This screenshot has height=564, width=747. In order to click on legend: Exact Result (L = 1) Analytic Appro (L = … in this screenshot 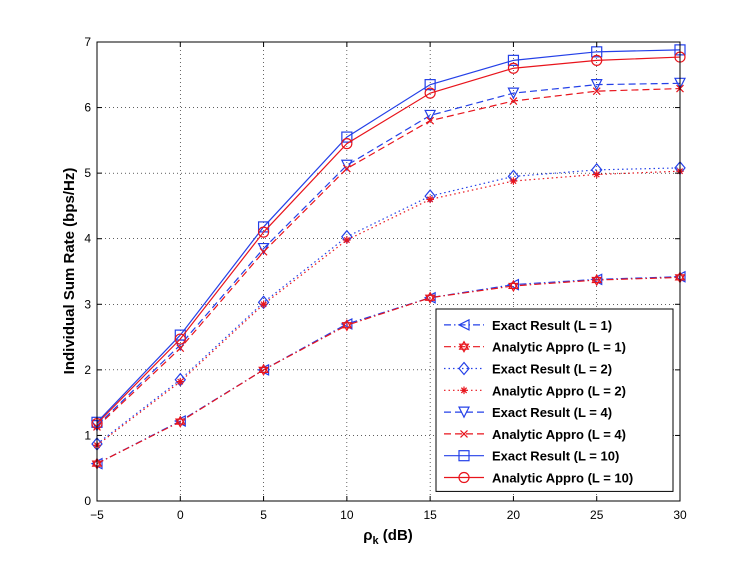, I will do `click(554, 400)`.